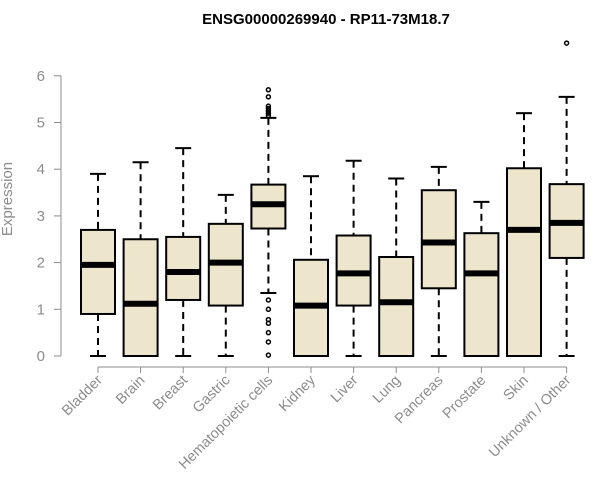  I want to click on y-tick-label: 2, so click(41, 263).